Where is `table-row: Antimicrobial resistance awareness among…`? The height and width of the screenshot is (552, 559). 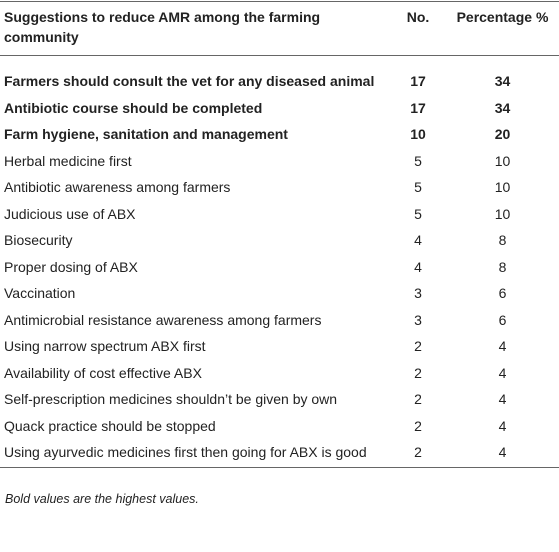 table-row: Antimicrobial resistance awareness among… is located at coordinates (279, 320).